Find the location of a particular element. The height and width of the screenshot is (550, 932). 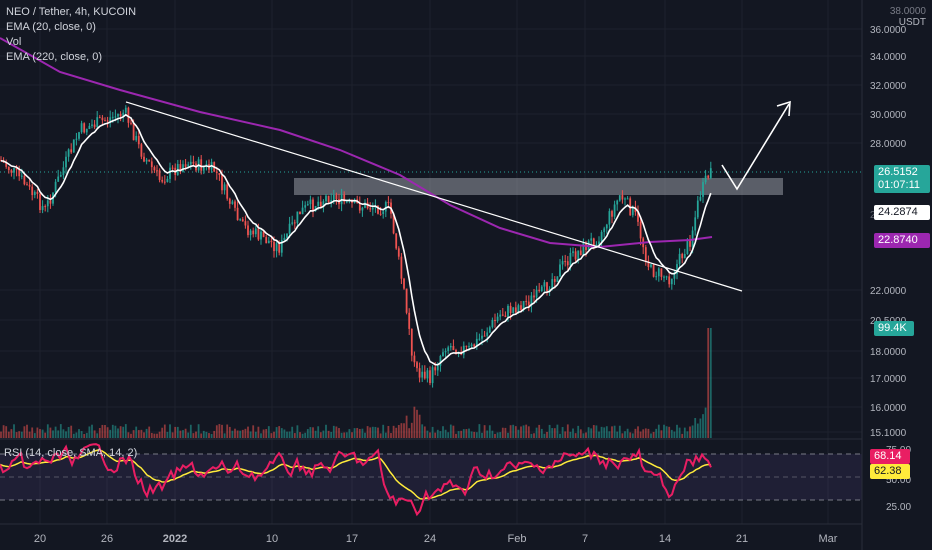

vol-legend: Vol is located at coordinates (14, 42).